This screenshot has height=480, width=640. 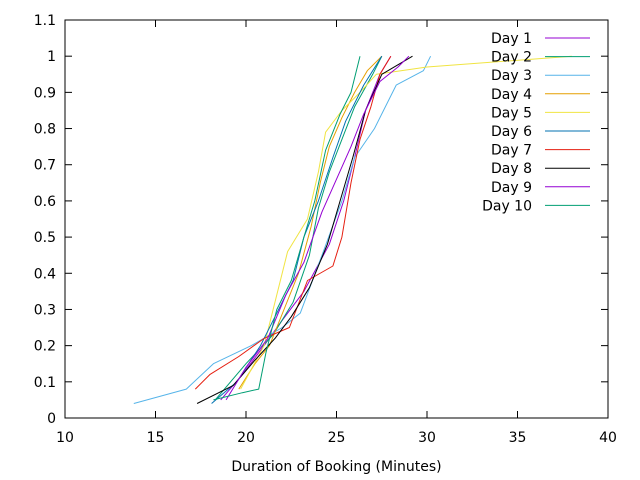 I want to click on y-tick-label: 0.8, so click(x=45, y=130).